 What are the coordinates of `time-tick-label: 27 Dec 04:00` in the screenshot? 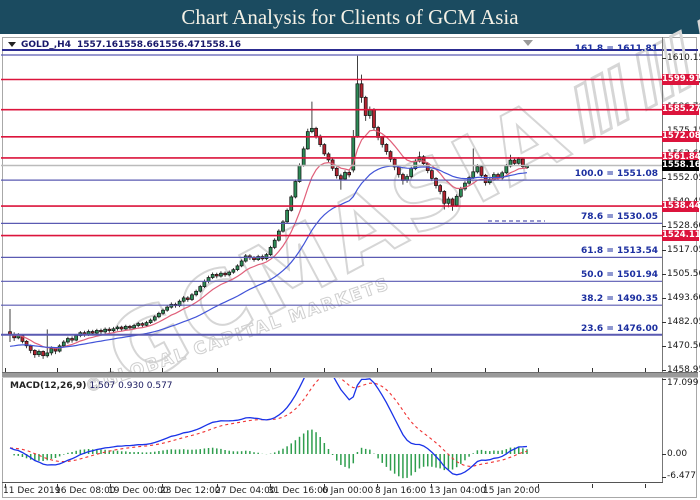 It's located at (245, 491).